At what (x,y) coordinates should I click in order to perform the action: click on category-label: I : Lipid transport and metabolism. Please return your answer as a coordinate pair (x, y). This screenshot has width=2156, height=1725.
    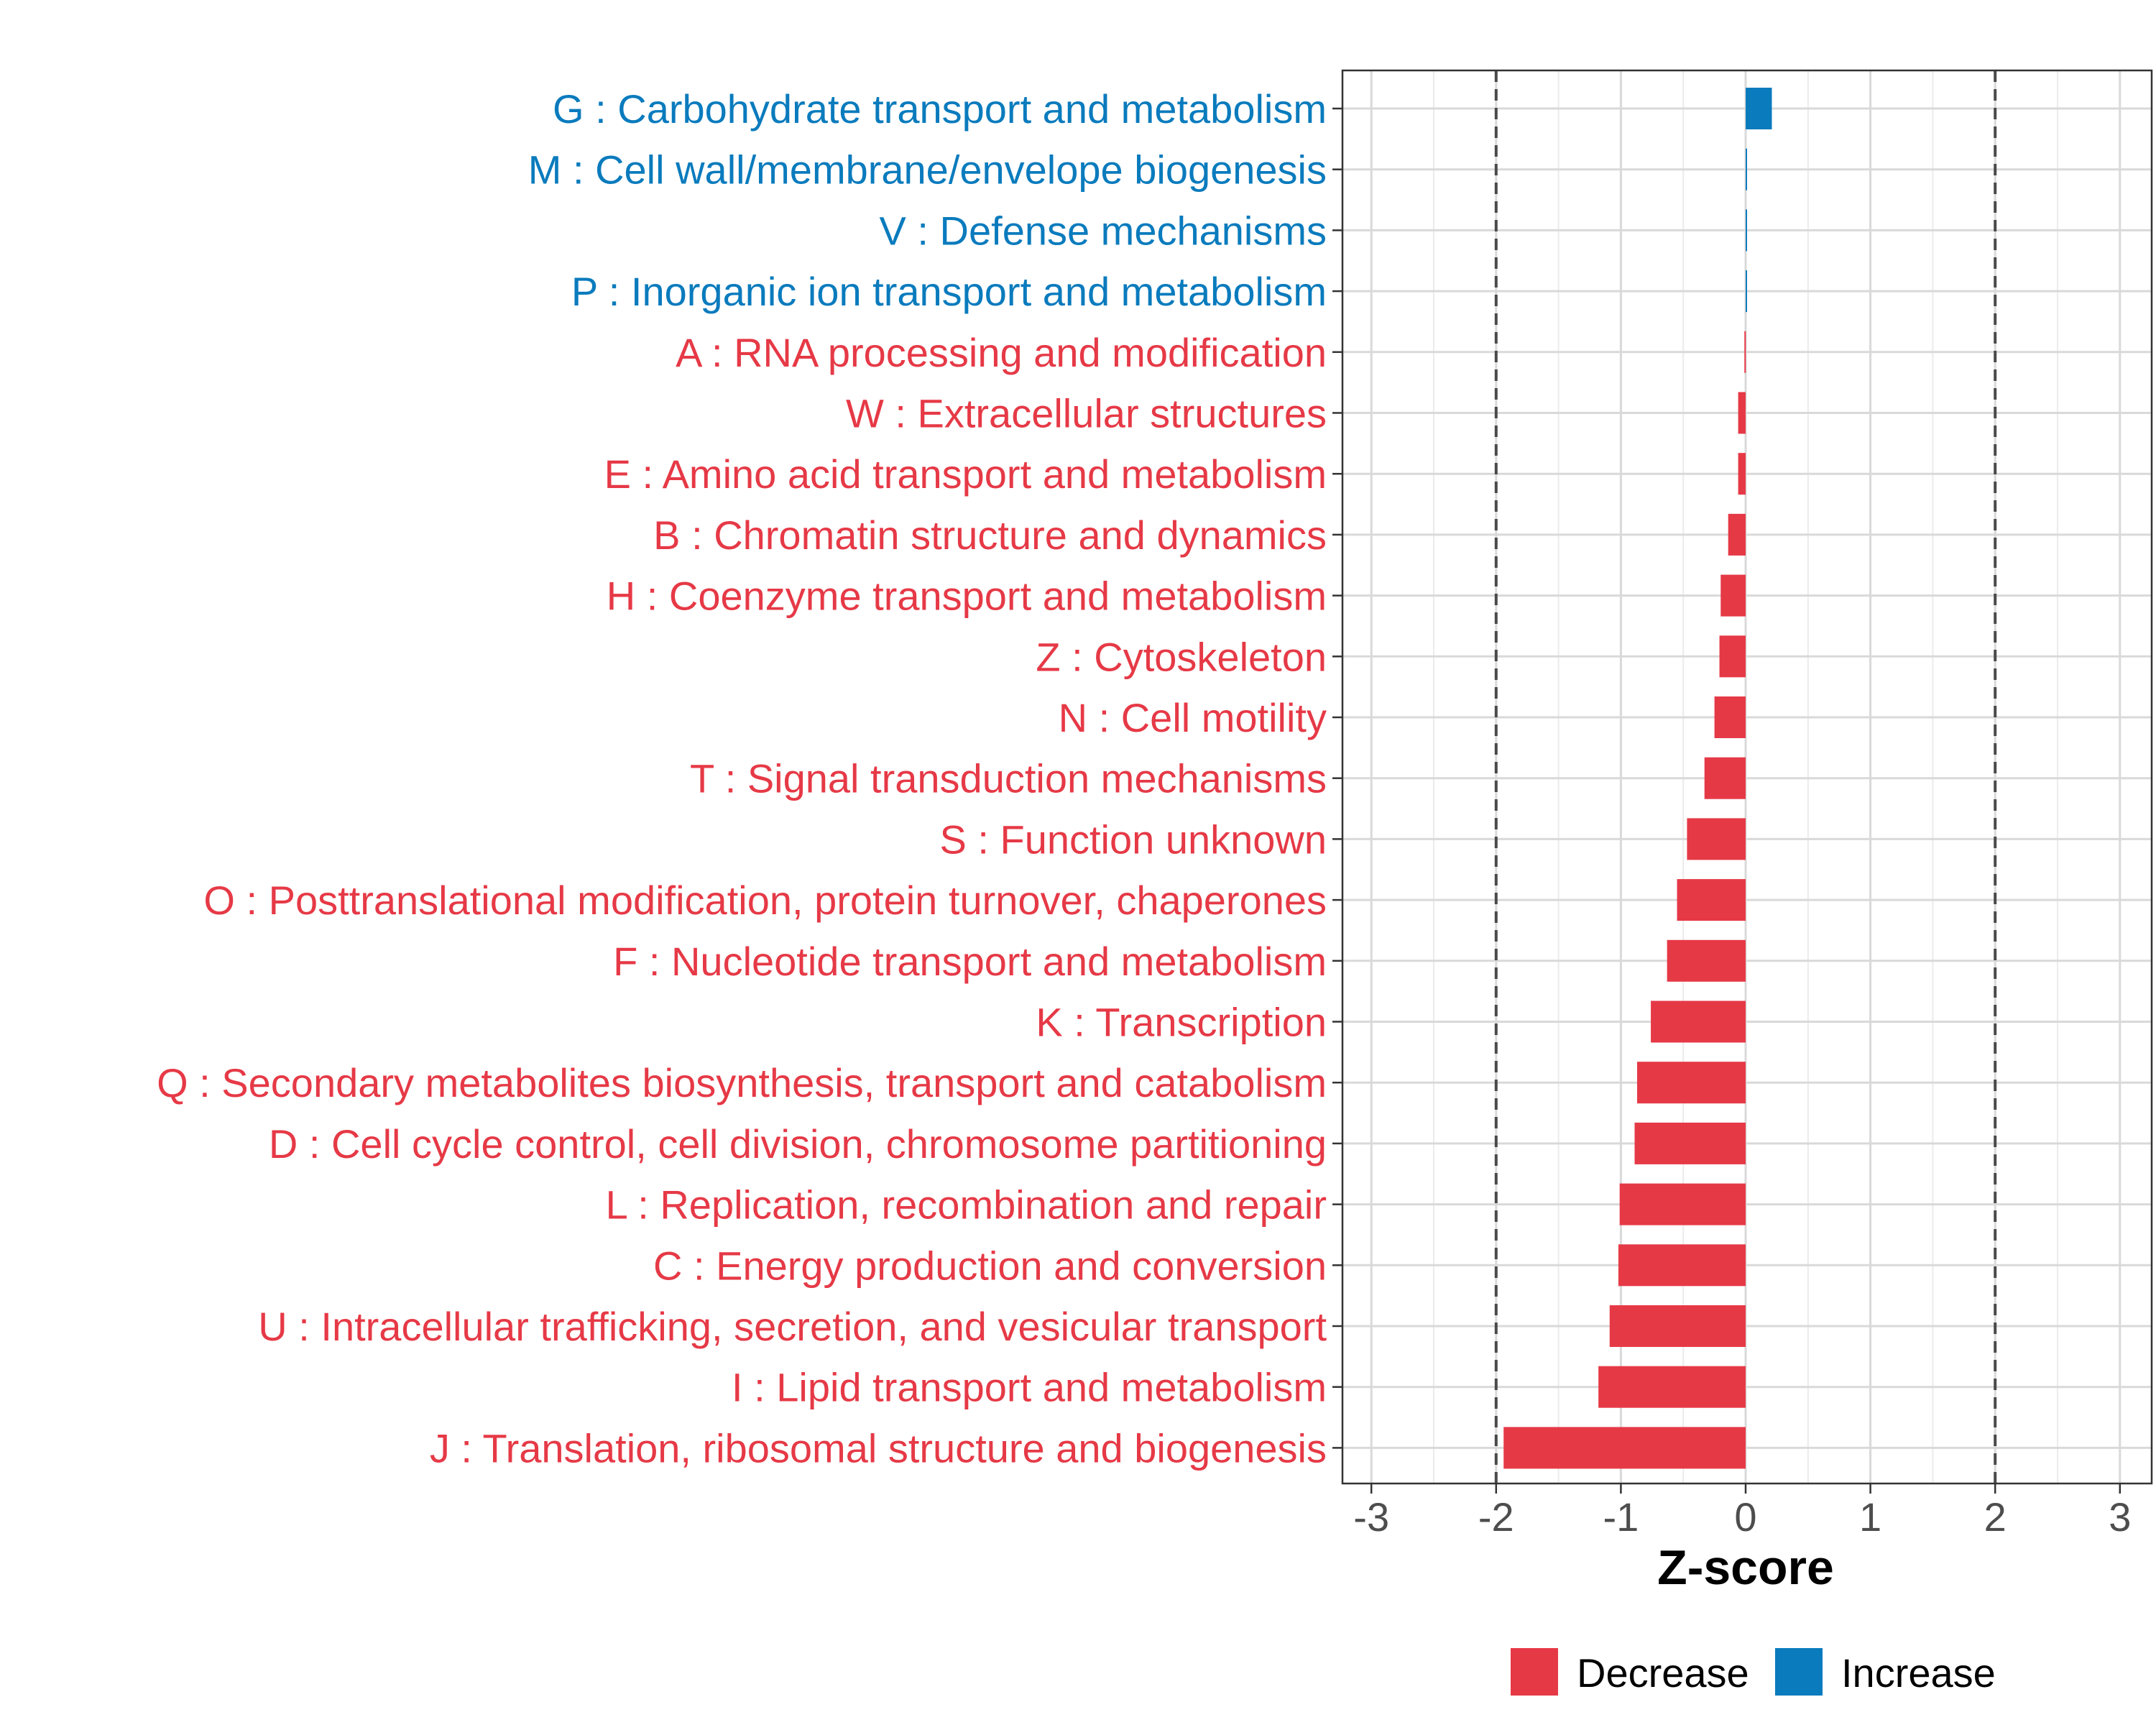
    Looking at the image, I should click on (1029, 1387).